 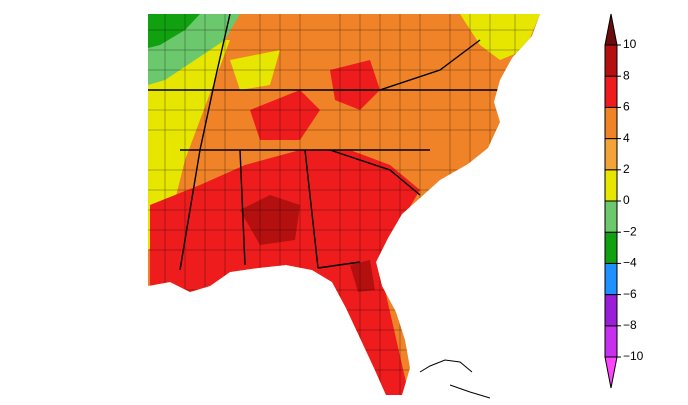 What do you see at coordinates (626, 169) in the screenshot?
I see `colorbar-tick-label: 2` at bounding box center [626, 169].